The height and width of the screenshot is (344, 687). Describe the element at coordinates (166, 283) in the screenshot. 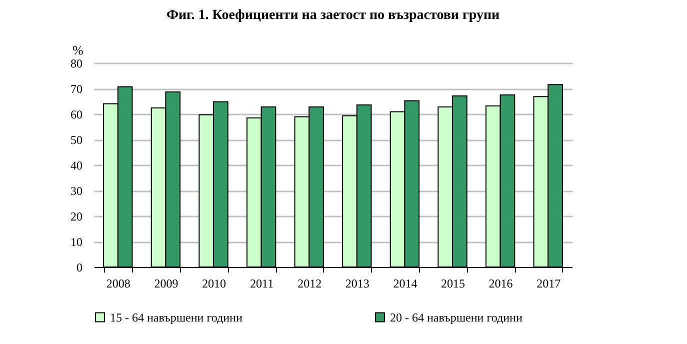

I see `x-tick-label: 2009` at that location.